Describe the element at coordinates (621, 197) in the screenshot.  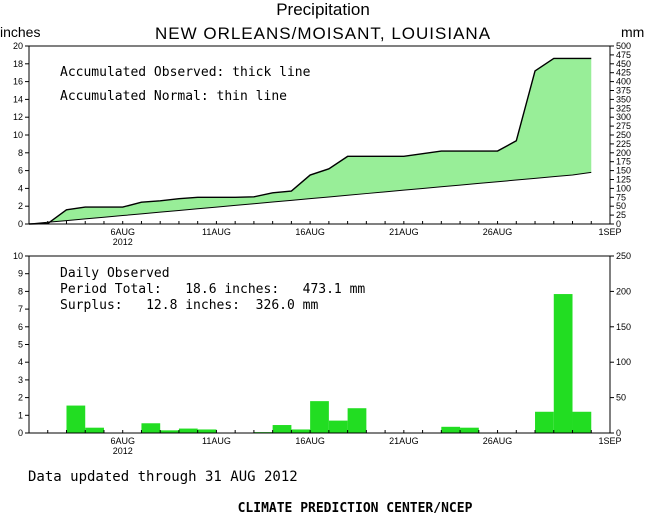
I see `accumulated-y2tick-label: 75` at that location.